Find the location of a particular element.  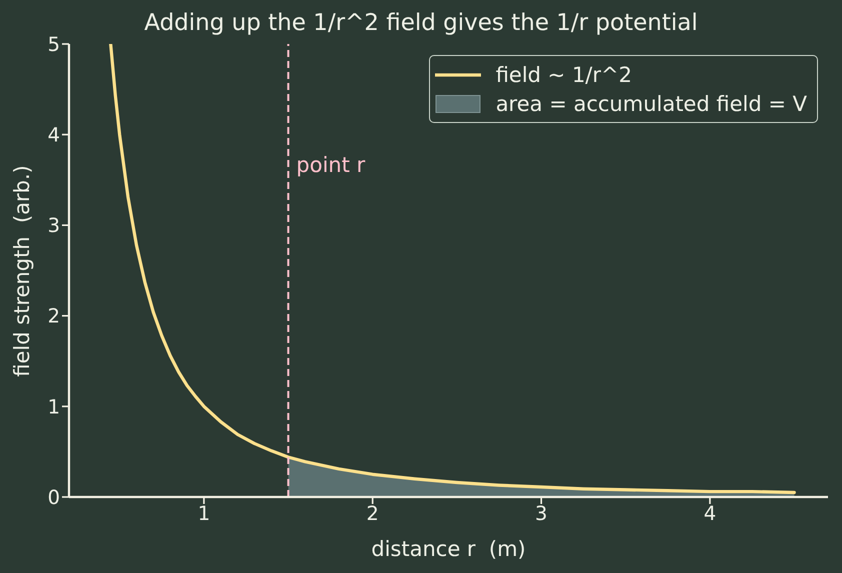

x-tick-label: 4 is located at coordinates (710, 513).